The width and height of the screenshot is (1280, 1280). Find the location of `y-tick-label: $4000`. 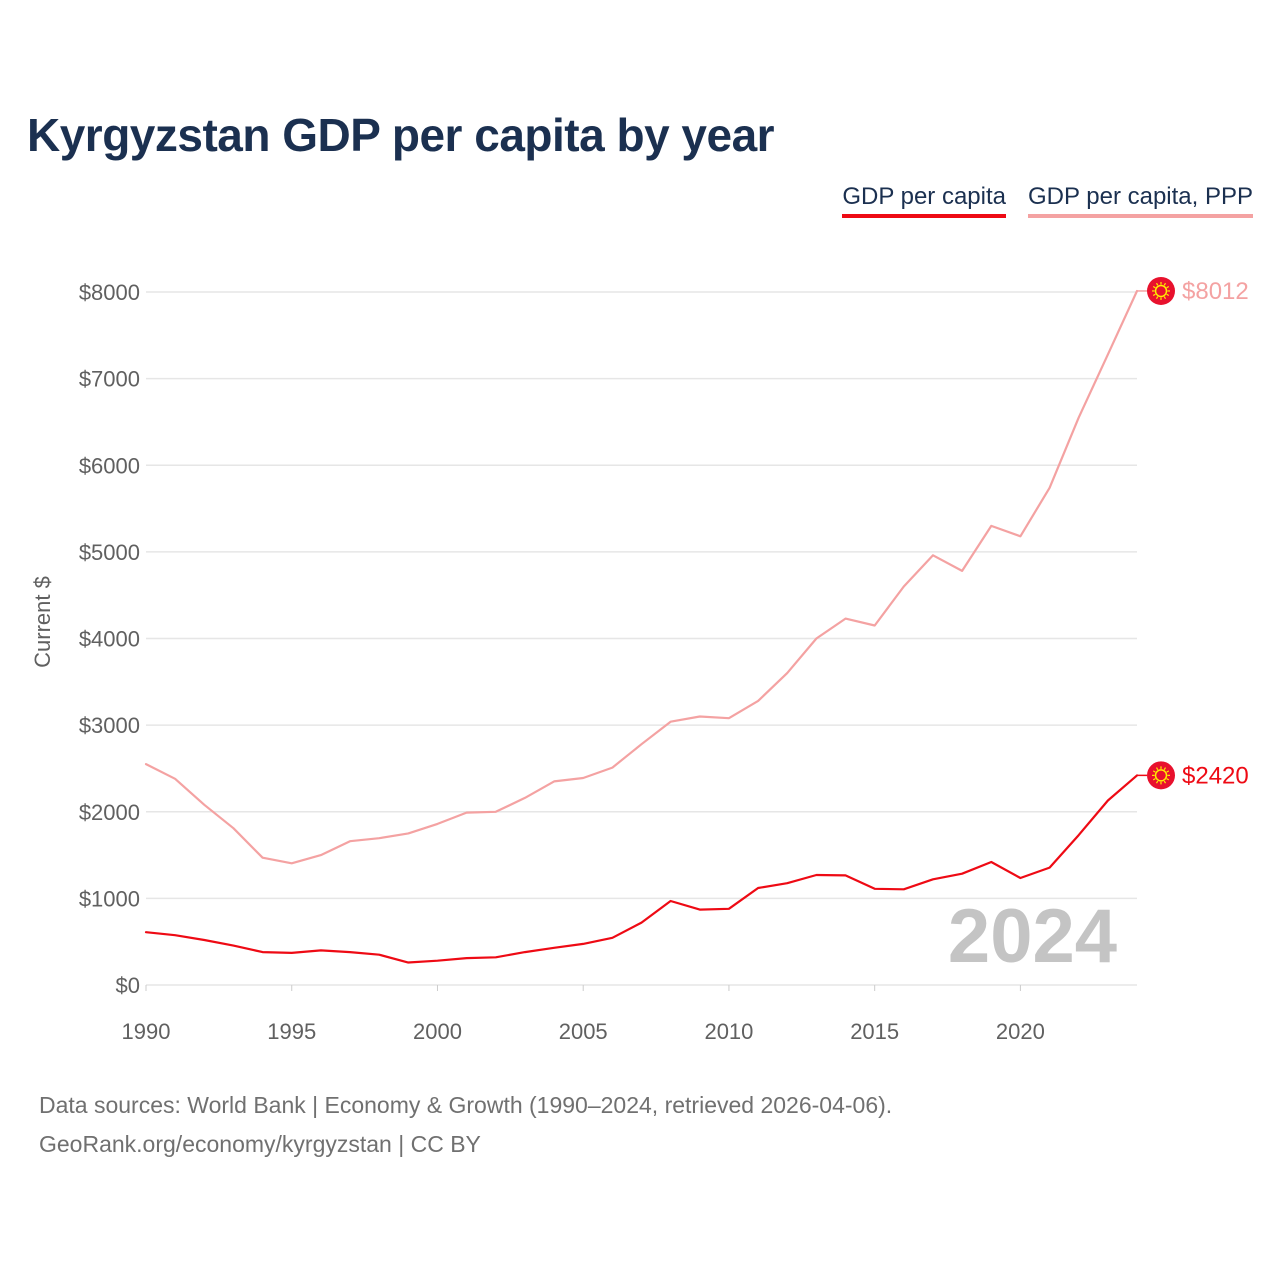

y-tick-label: $4000 is located at coordinates (109, 639).